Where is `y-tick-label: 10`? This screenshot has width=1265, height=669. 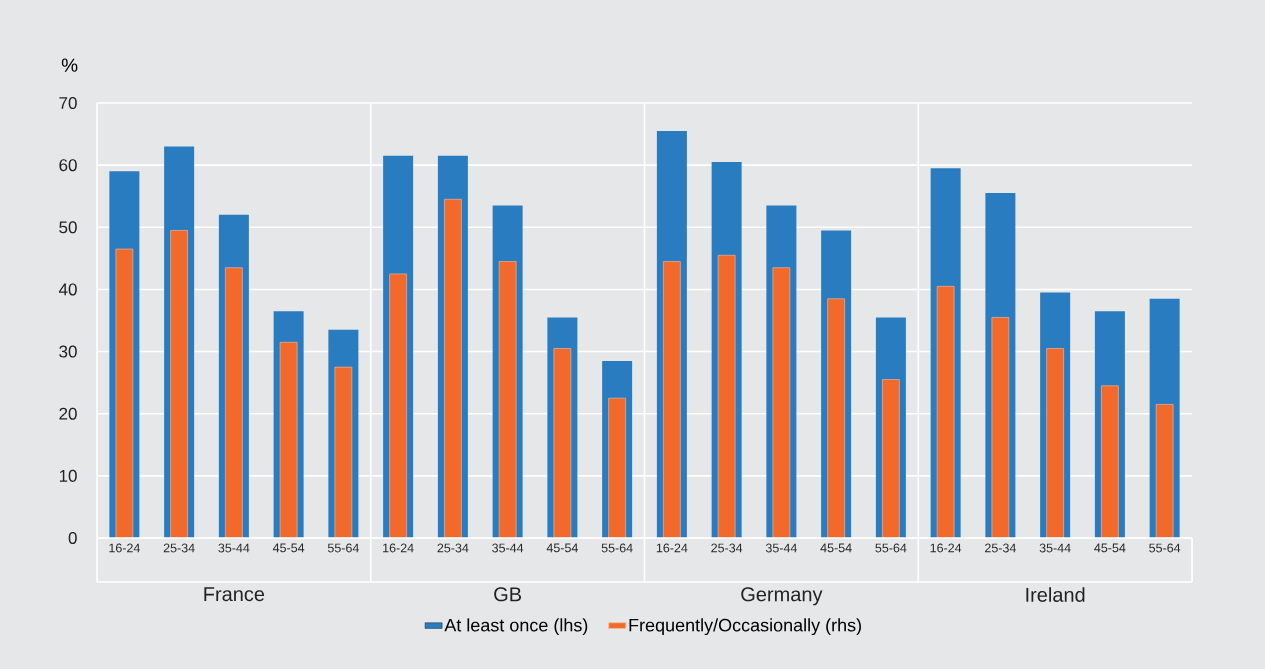
y-tick-label: 10 is located at coordinates (68, 475).